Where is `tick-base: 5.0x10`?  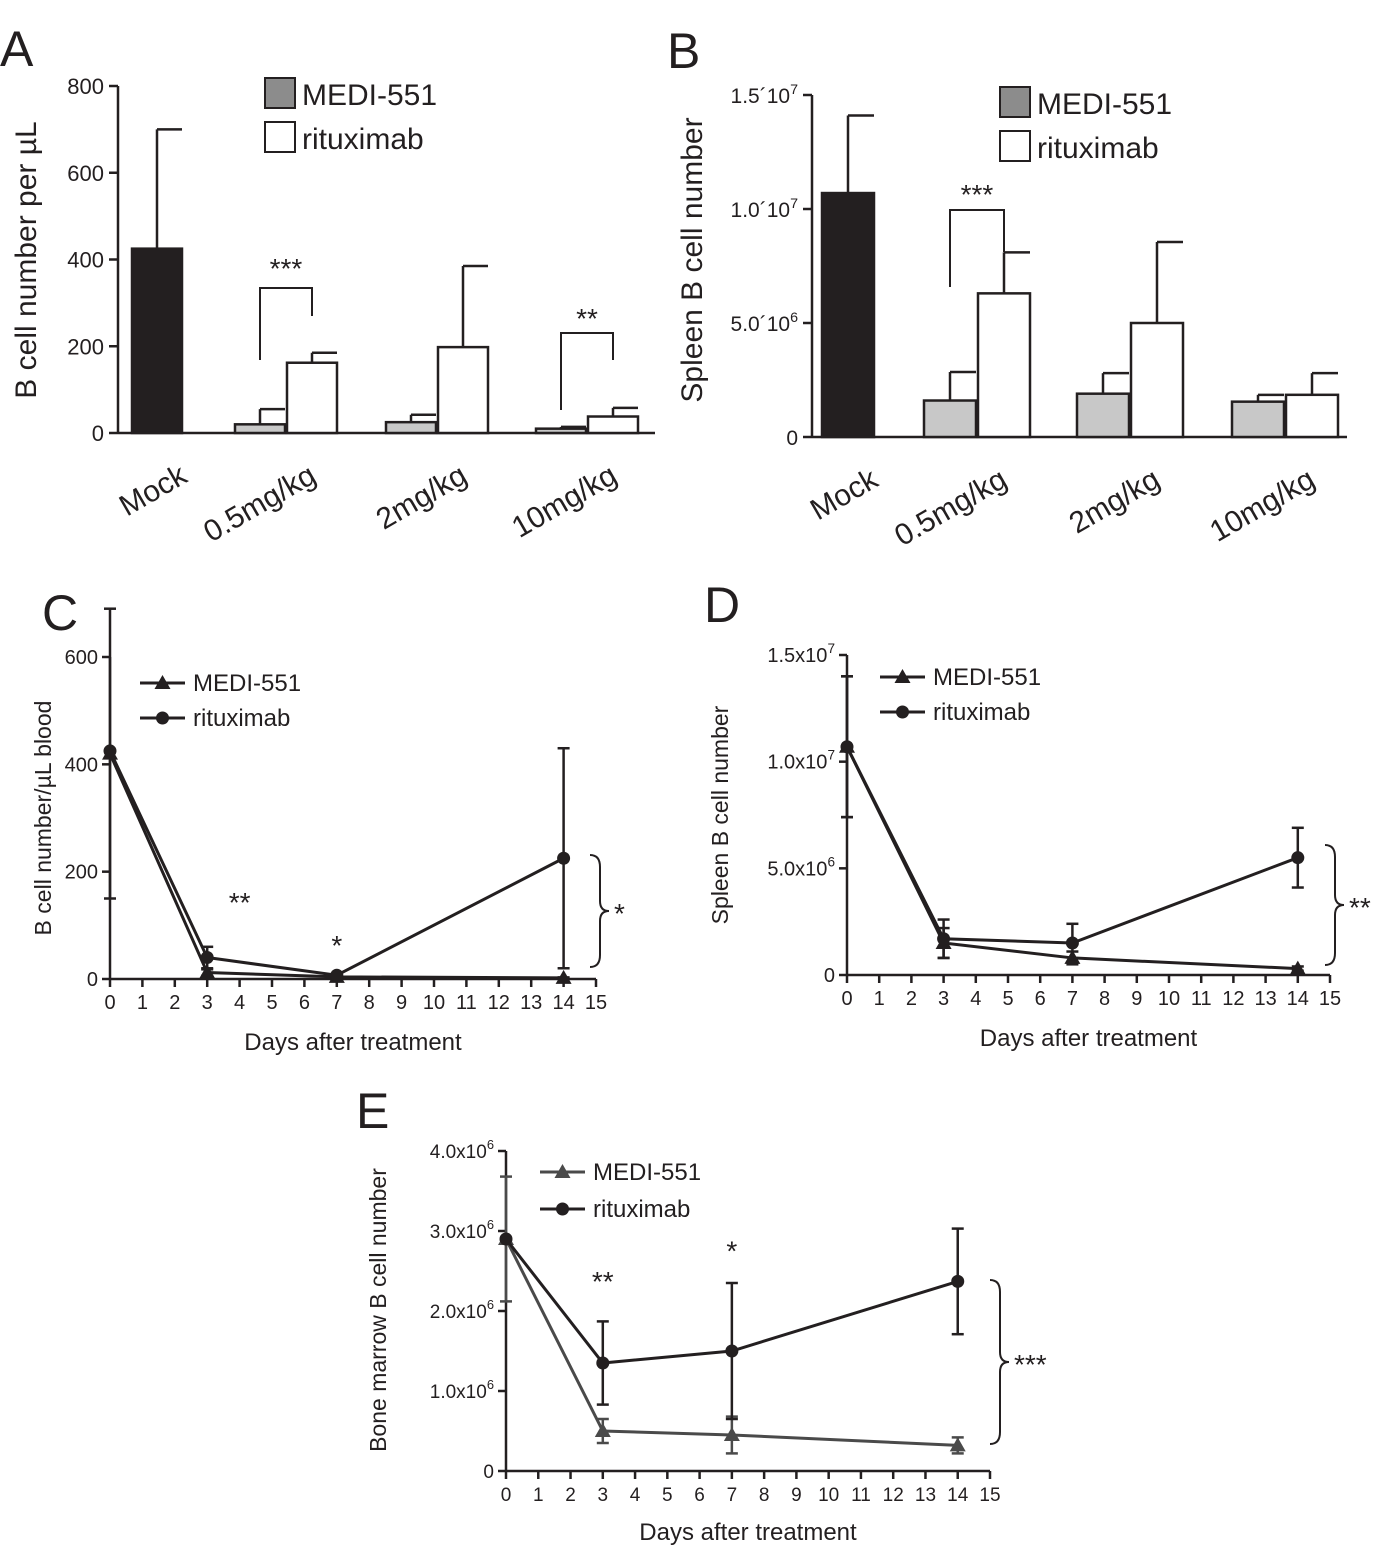
tick-base: 5.0x10 is located at coordinates (797, 869).